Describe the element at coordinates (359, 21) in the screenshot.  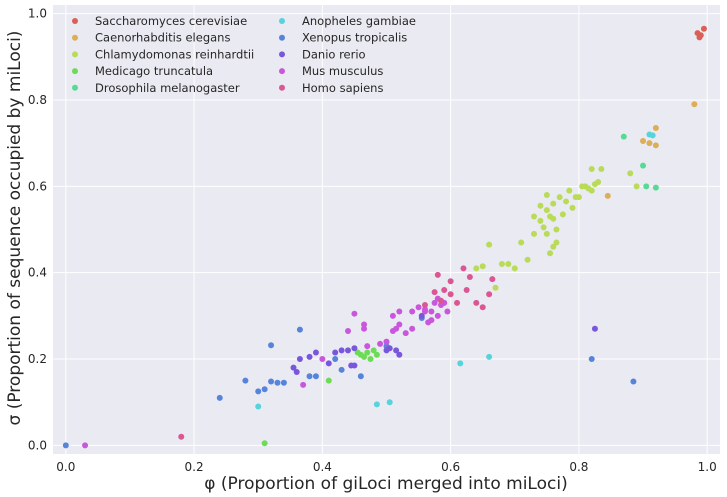
I see `legend-label: Anopheles gambiae` at that location.